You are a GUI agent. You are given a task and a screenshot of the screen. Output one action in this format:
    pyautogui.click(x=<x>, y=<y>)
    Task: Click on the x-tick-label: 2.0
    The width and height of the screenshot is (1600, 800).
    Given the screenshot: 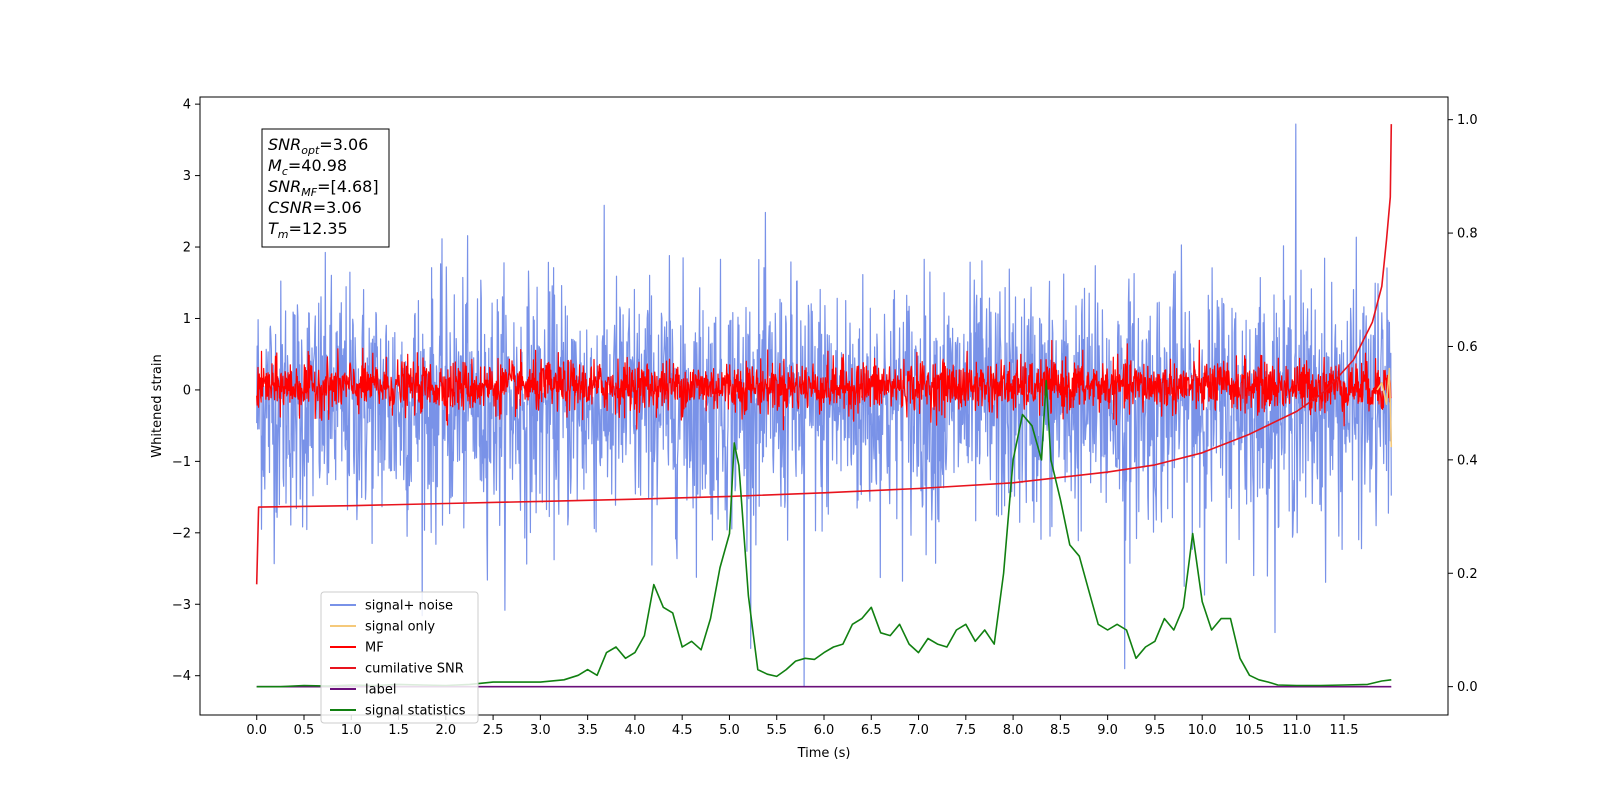 What is the action you would take?
    pyautogui.click(x=445, y=730)
    